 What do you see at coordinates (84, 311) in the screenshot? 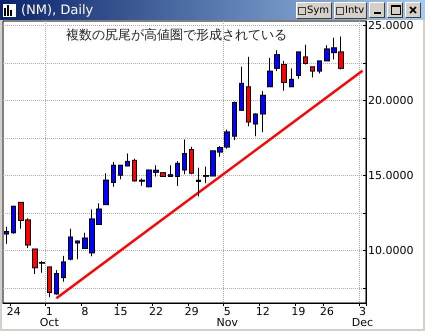
I see `x-tick-label: 8` at bounding box center [84, 311].